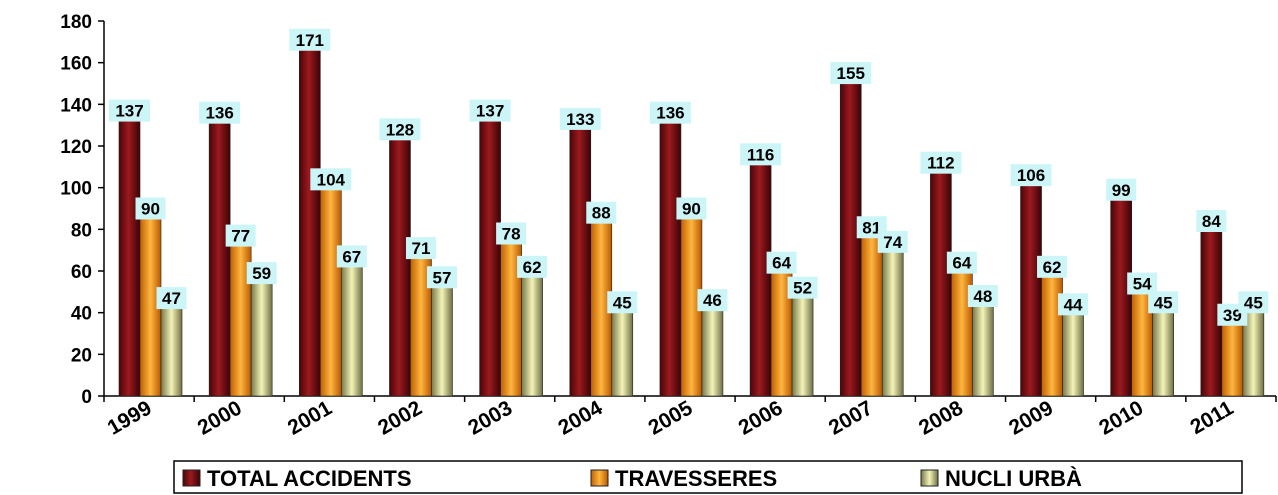 The height and width of the screenshot is (495, 1278). I want to click on data-label: 54, so click(1142, 284).